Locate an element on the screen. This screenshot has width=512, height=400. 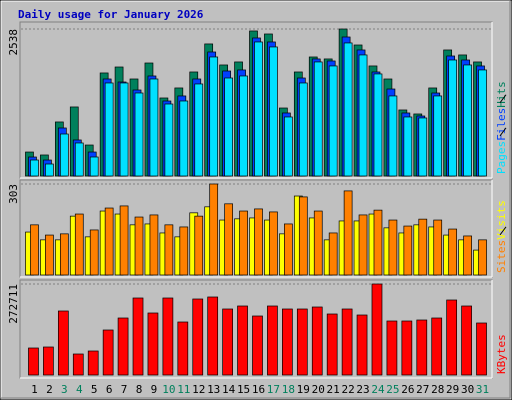
x-tick-label: 15 is located at coordinates (243, 389).